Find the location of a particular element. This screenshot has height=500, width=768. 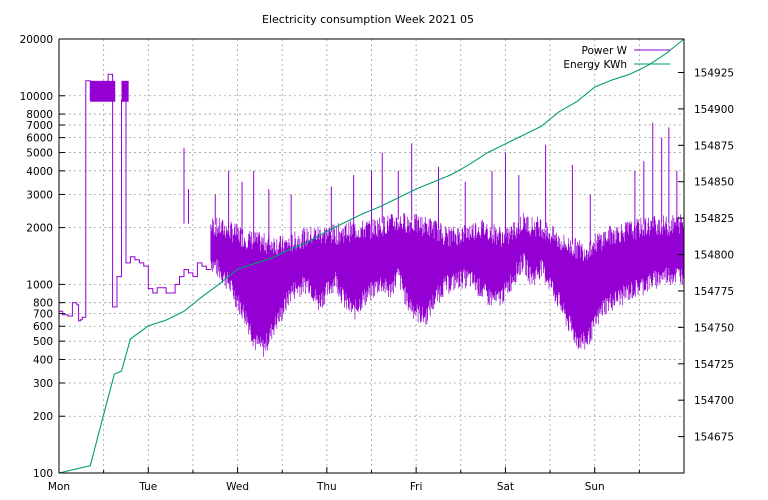

chart-title: Electricity consumption Week 2021 05 is located at coordinates (368, 19).